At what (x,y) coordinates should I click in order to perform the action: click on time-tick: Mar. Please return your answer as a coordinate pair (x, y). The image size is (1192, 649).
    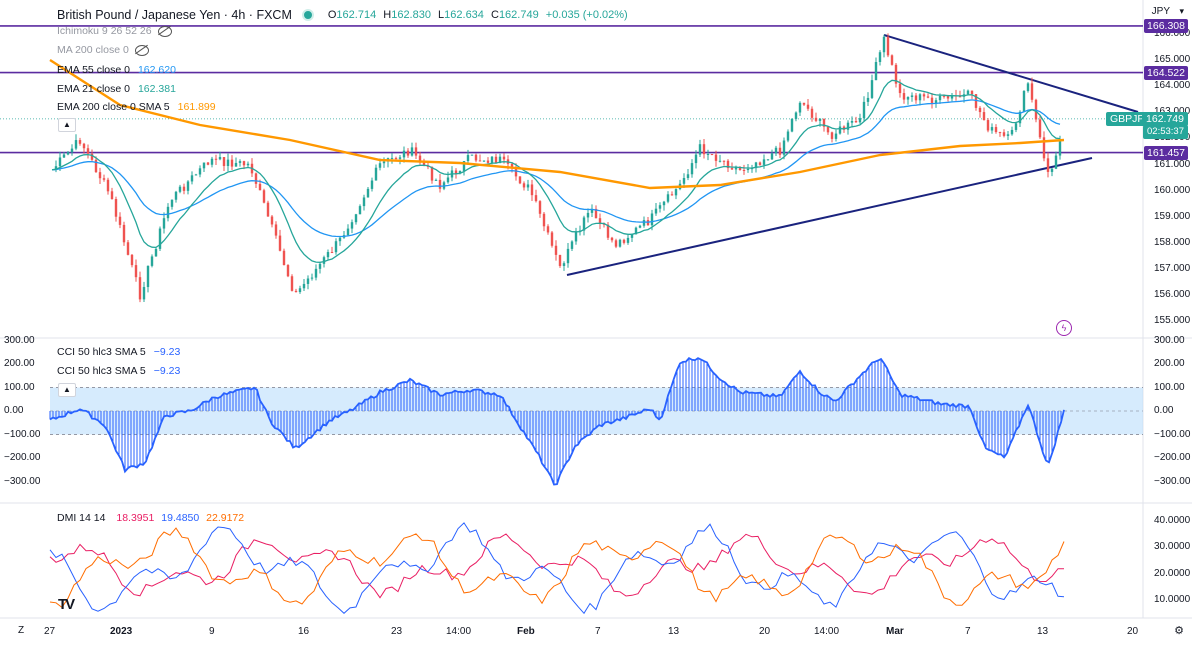
    Looking at the image, I should click on (895, 631).